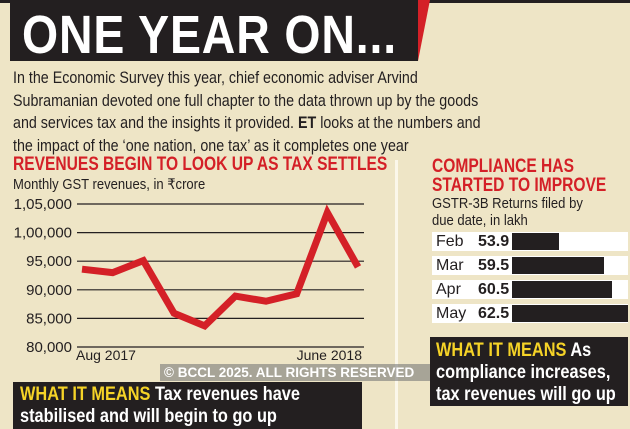  Describe the element at coordinates (480, 221) in the screenshot. I see `bar-chart-subtitle-line: due date, in lakh` at that location.